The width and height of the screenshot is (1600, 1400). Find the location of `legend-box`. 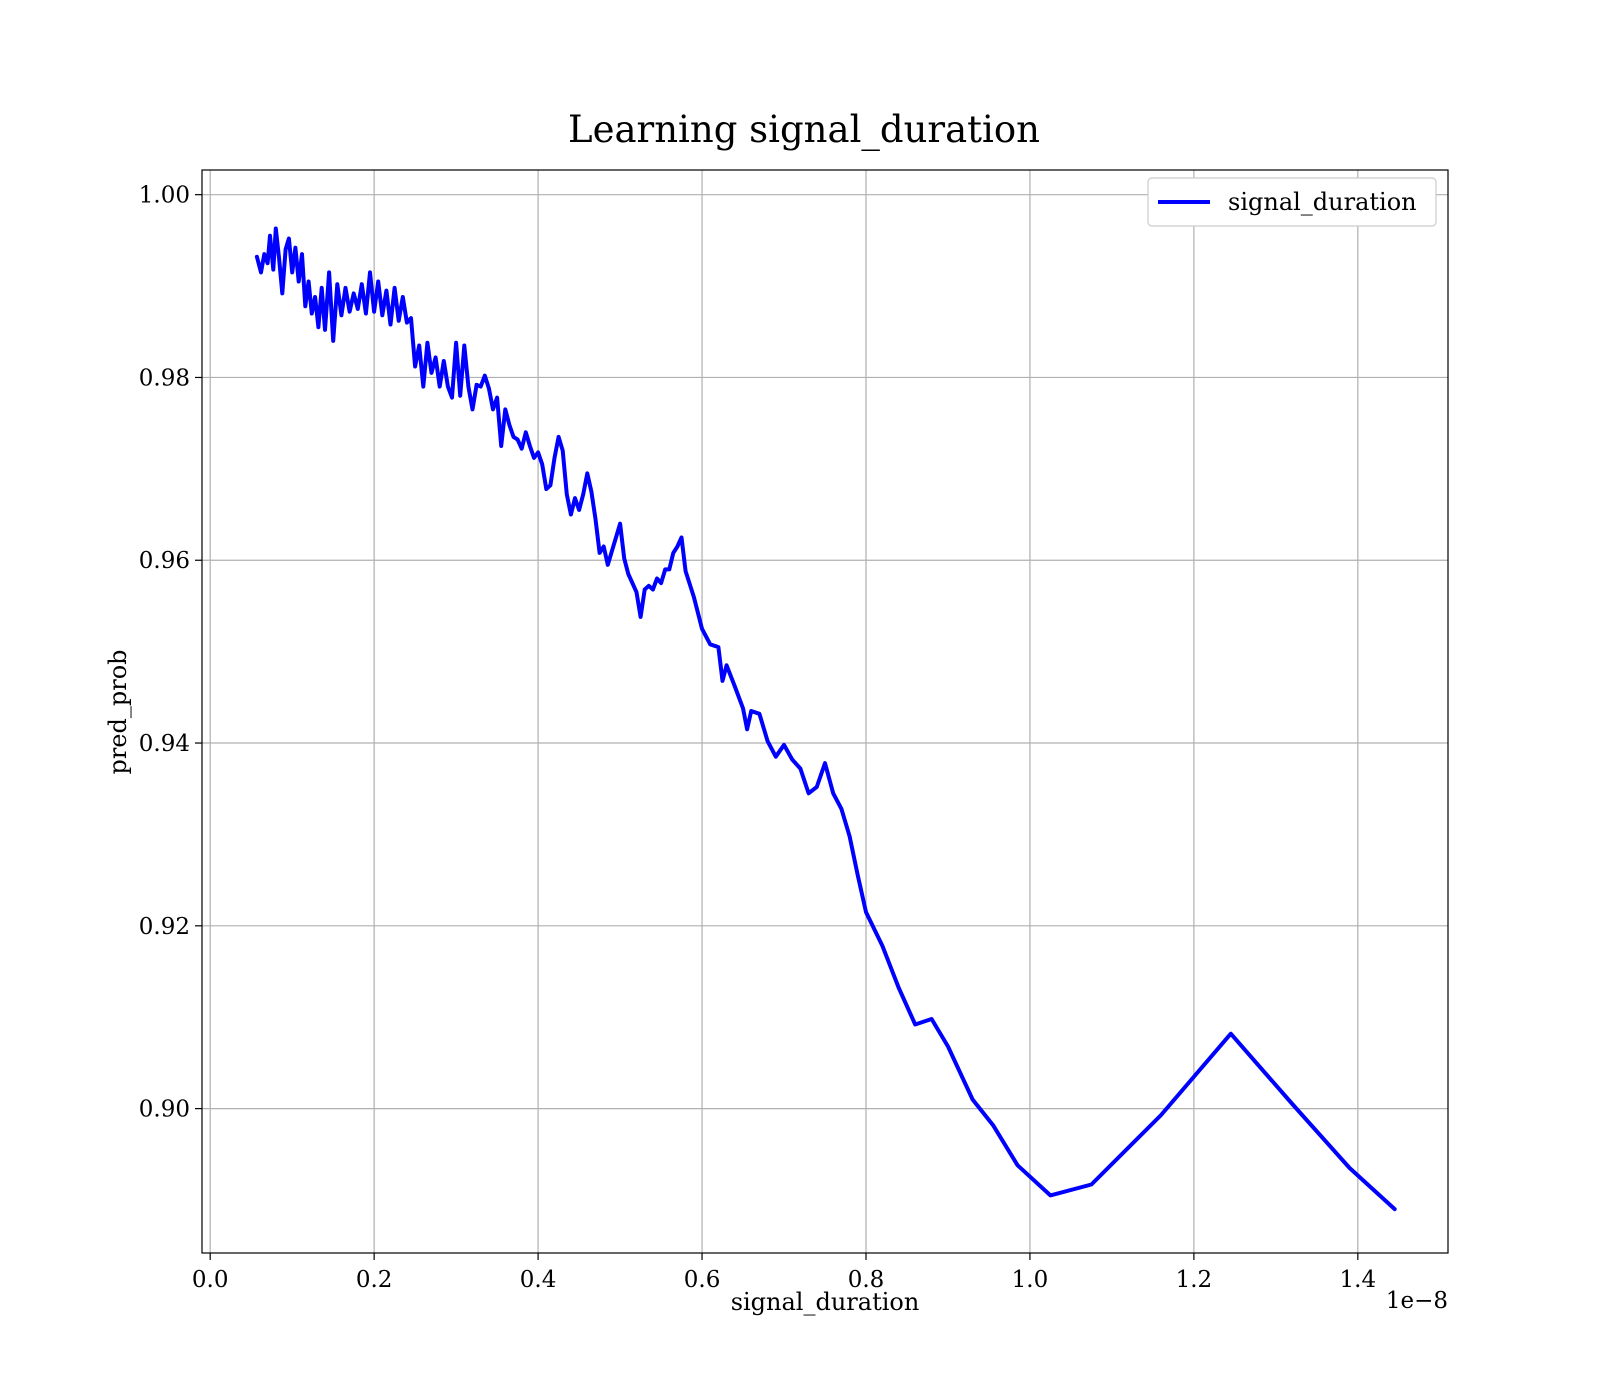

legend-box is located at coordinates (1292, 202).